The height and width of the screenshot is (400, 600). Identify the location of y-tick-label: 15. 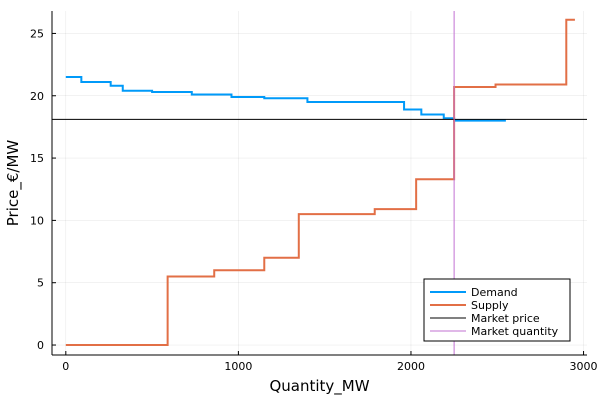
(37, 158).